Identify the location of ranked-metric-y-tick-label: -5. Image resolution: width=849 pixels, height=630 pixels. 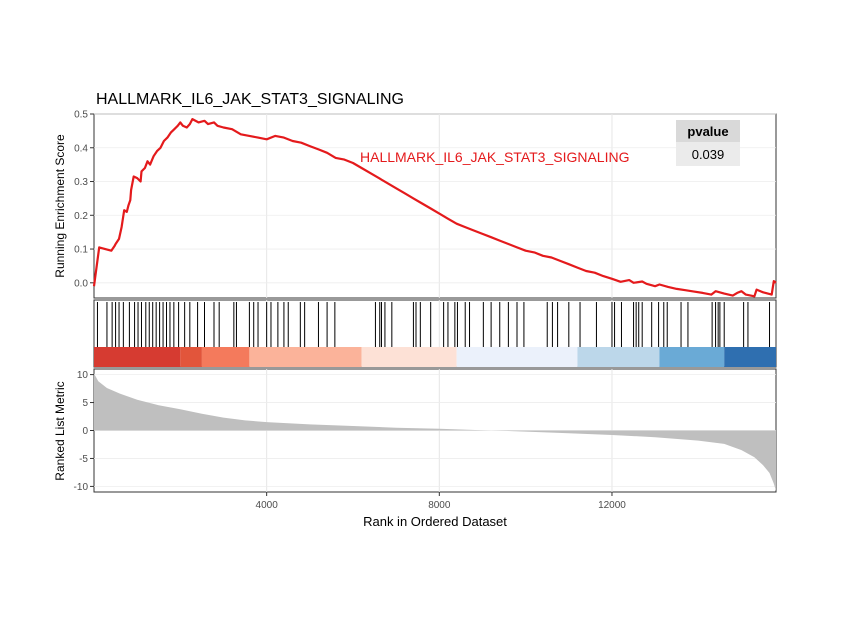
(83, 459).